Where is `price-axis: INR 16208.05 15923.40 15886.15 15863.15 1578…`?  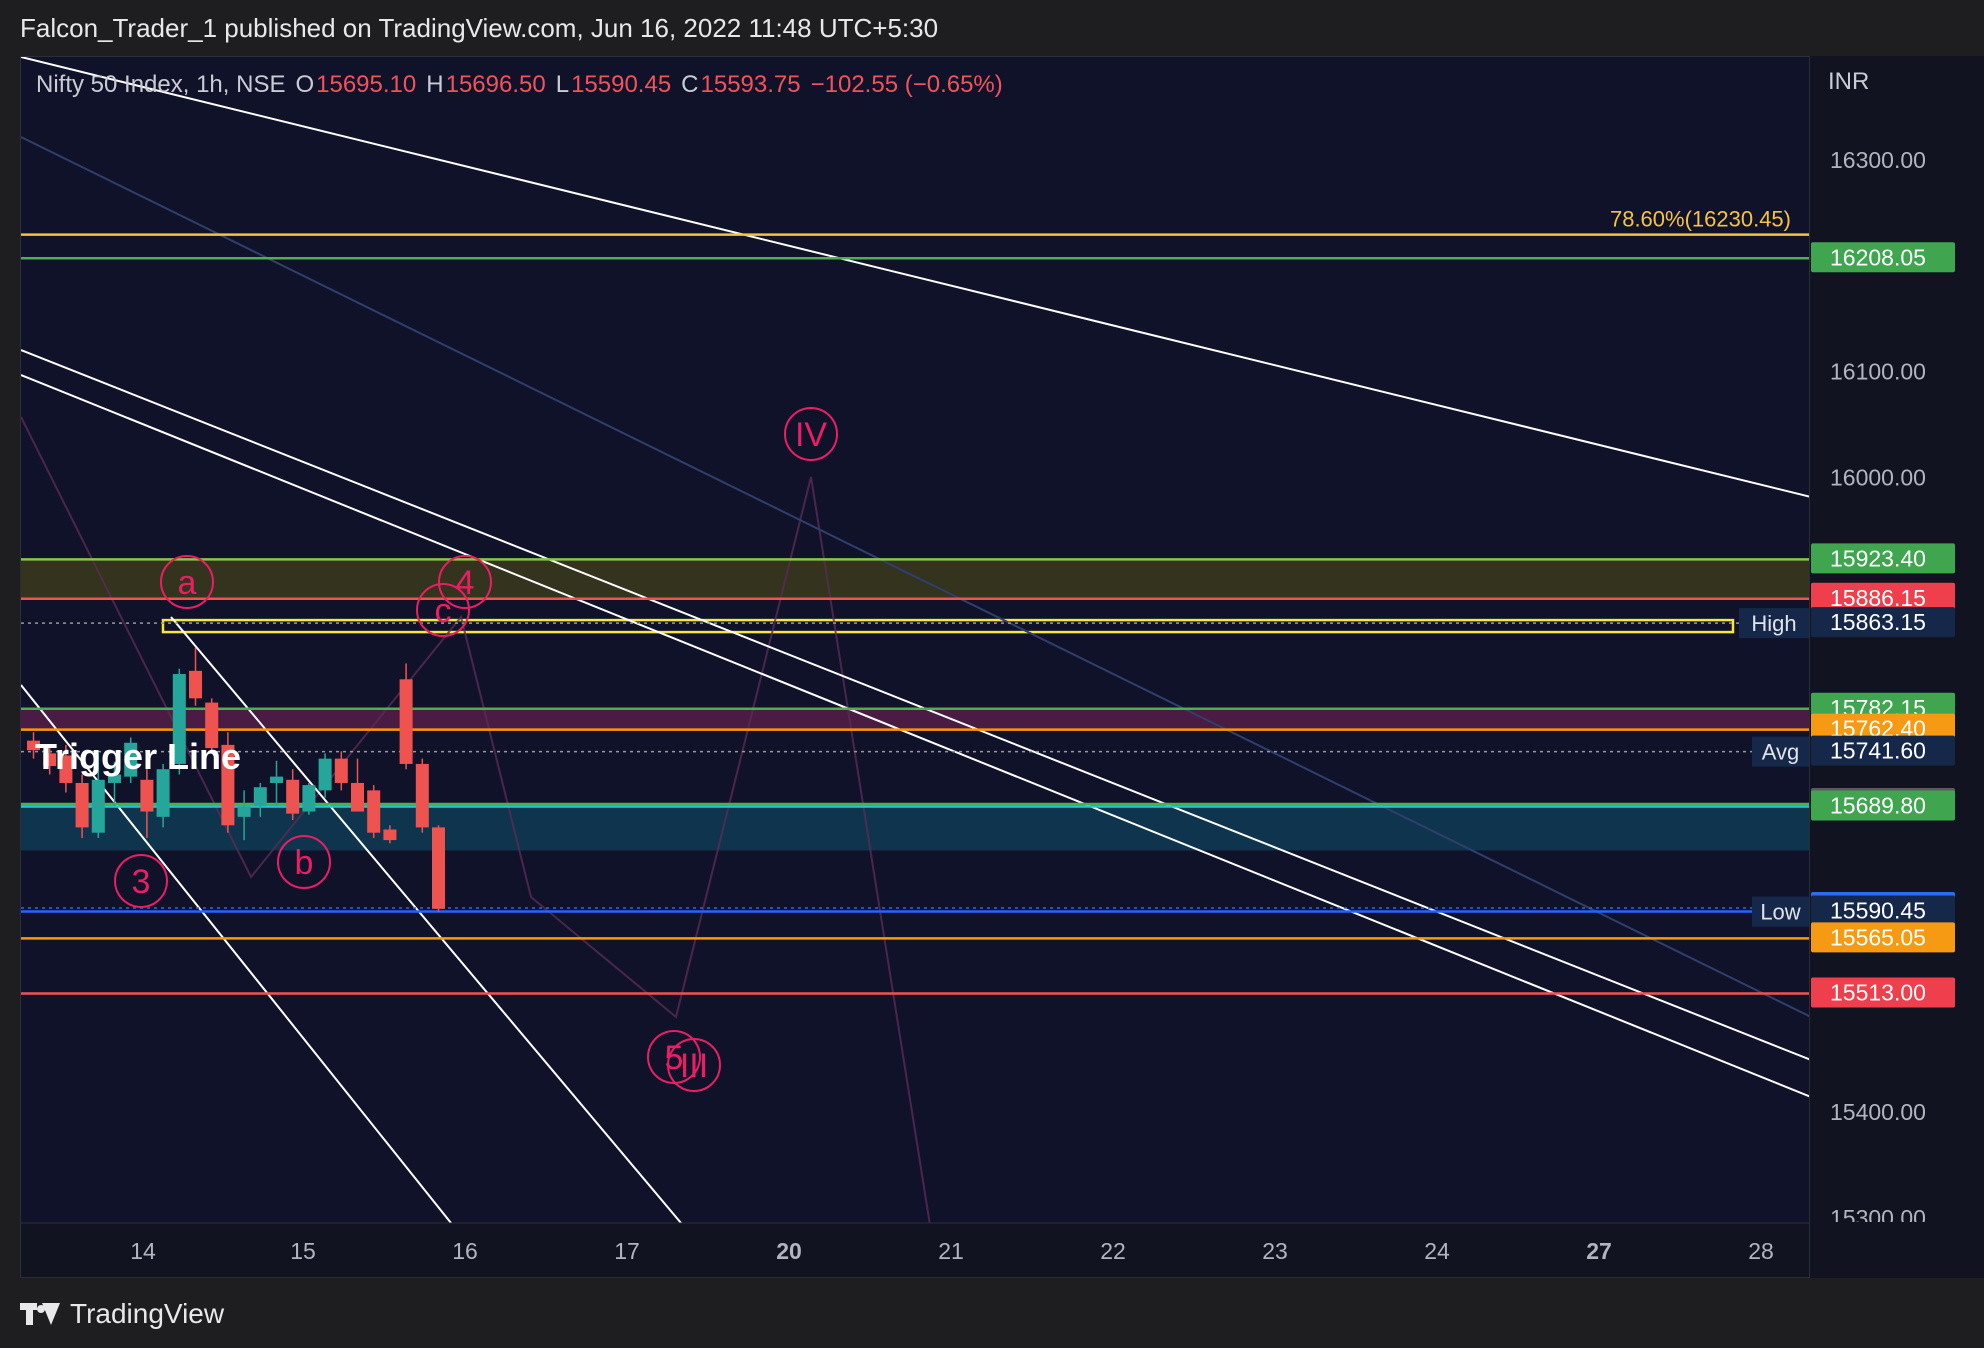
price-axis: INR 16208.05 15923.40 15886.15 15863.15 1578… is located at coordinates (1897, 667).